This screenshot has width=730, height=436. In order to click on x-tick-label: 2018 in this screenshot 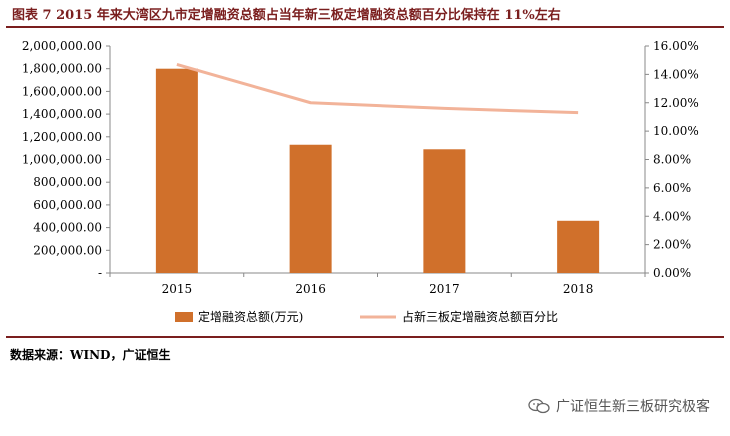, I will do `click(578, 289)`.